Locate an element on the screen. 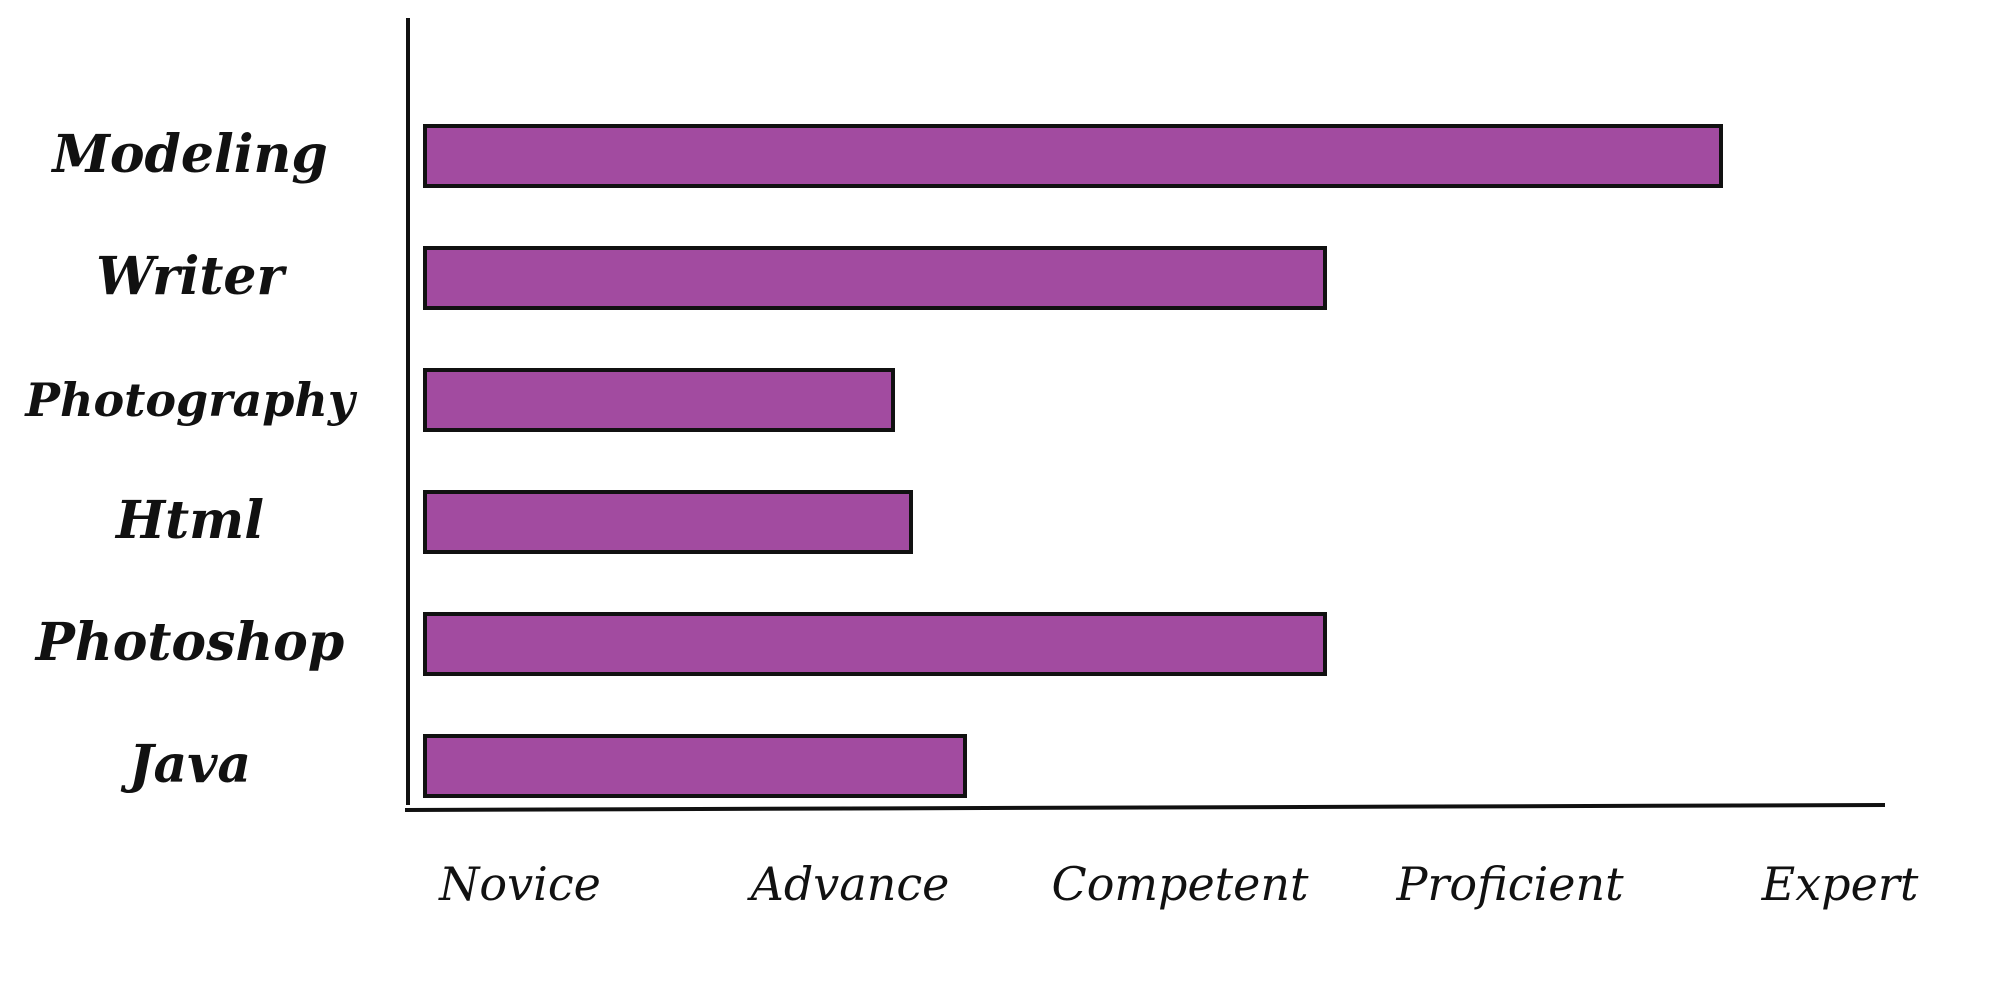 The width and height of the screenshot is (2000, 1000). category-label-writer: Writer is located at coordinates (191, 276).